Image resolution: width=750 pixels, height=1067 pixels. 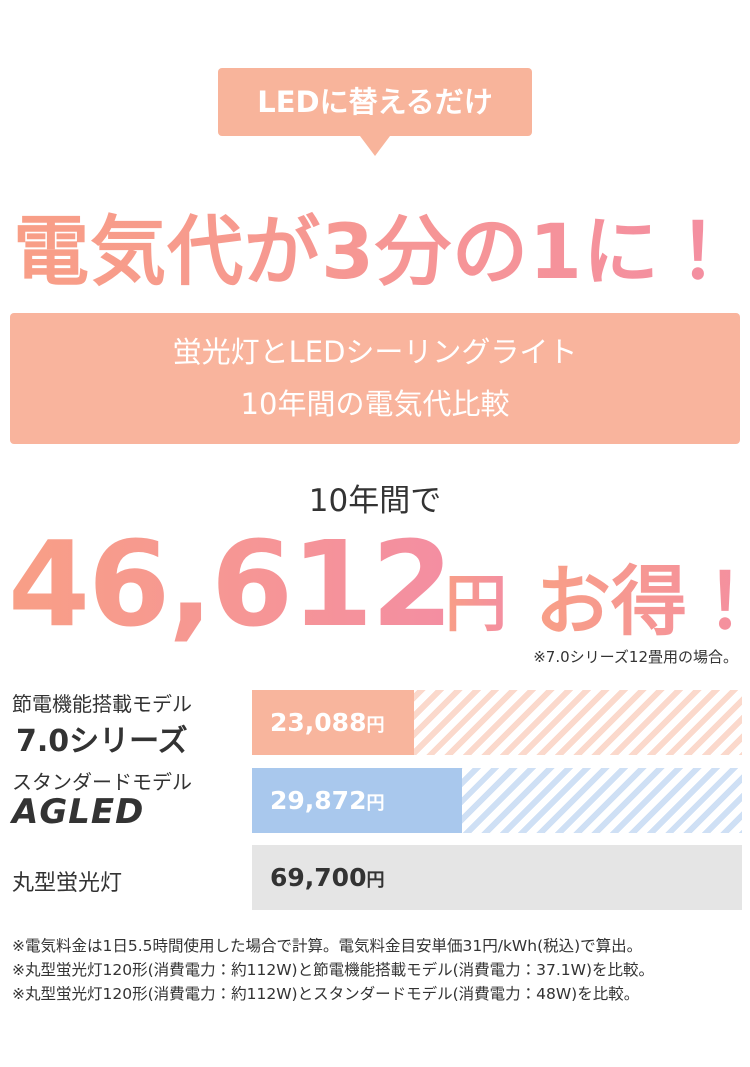 What do you see at coordinates (642, 595) in the screenshot?
I see `savings-suffix: お得！` at bounding box center [642, 595].